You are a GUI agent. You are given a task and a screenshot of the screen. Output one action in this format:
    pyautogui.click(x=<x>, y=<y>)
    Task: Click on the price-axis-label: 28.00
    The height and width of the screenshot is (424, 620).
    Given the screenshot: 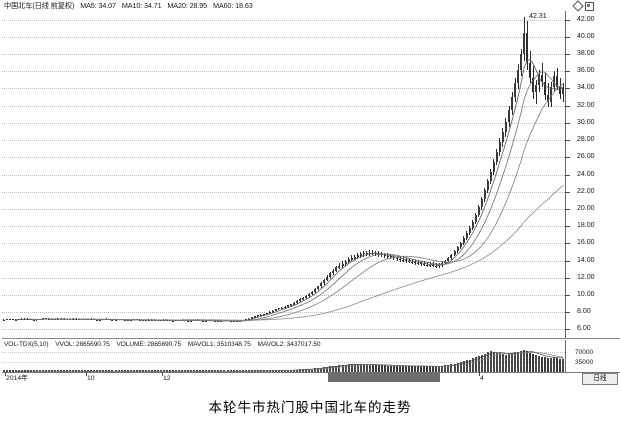 What is the action you would take?
    pyautogui.click(x=586, y=140)
    